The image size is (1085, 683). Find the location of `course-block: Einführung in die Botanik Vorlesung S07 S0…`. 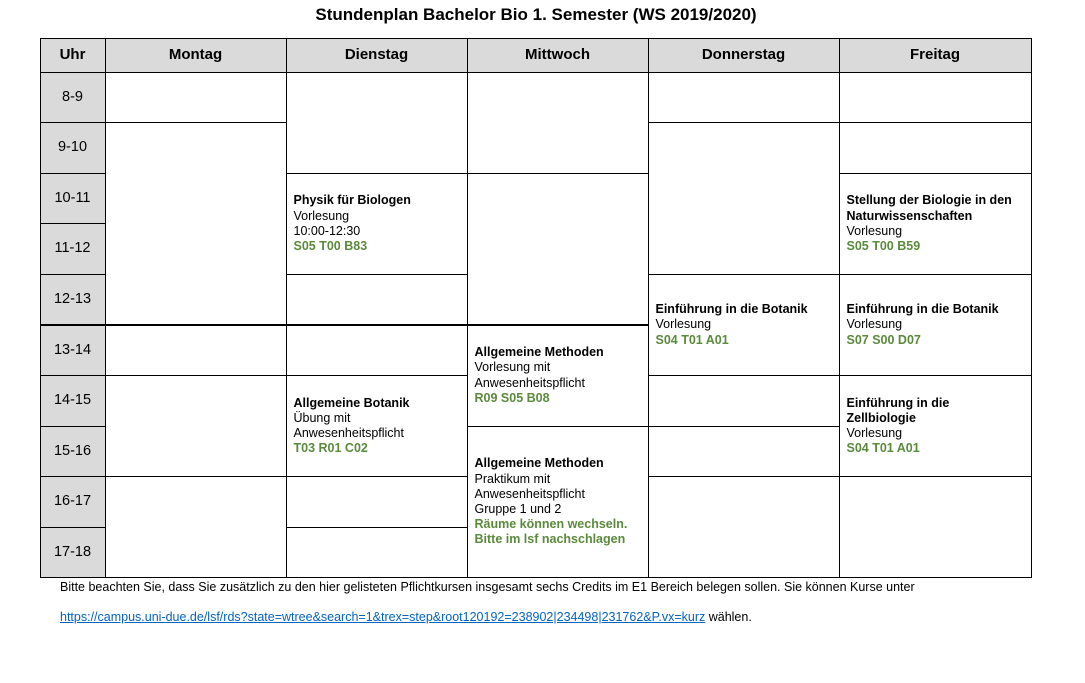

course-block: Einführung in die Botanik Vorlesung S07 S0… is located at coordinates (935, 325).